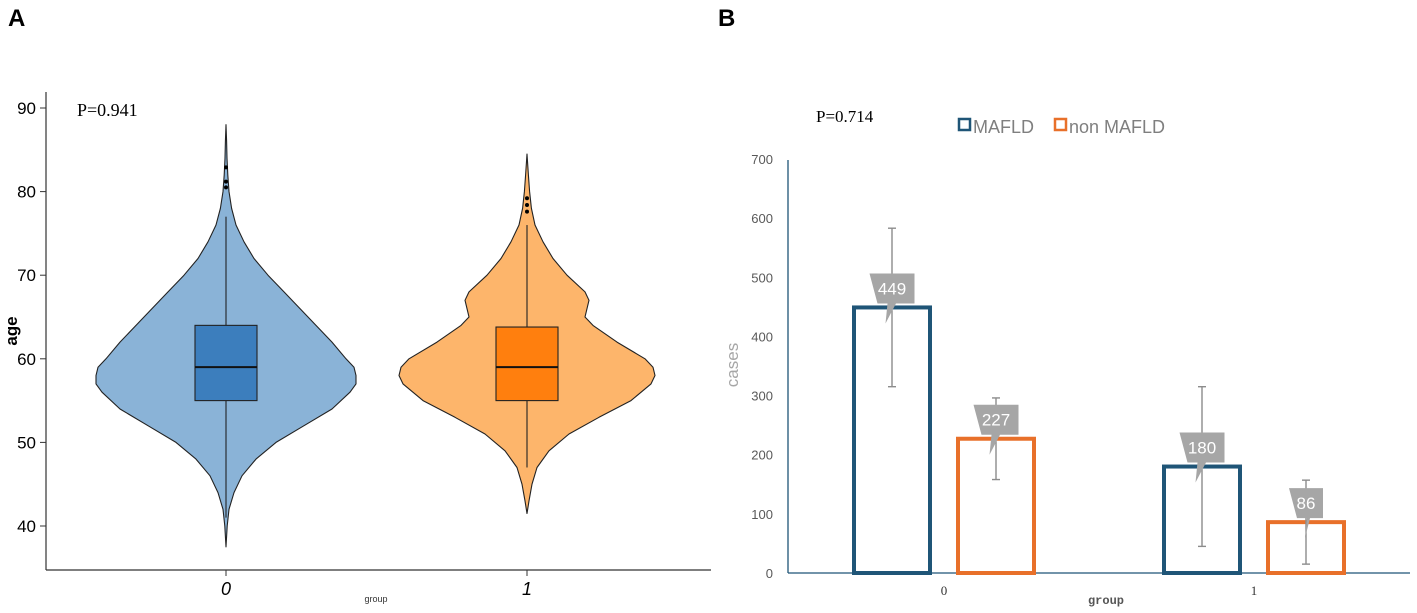 The height and width of the screenshot is (613, 1417). Describe the element at coordinates (762, 336) in the screenshot. I see `y-tick-label: 400` at that location.